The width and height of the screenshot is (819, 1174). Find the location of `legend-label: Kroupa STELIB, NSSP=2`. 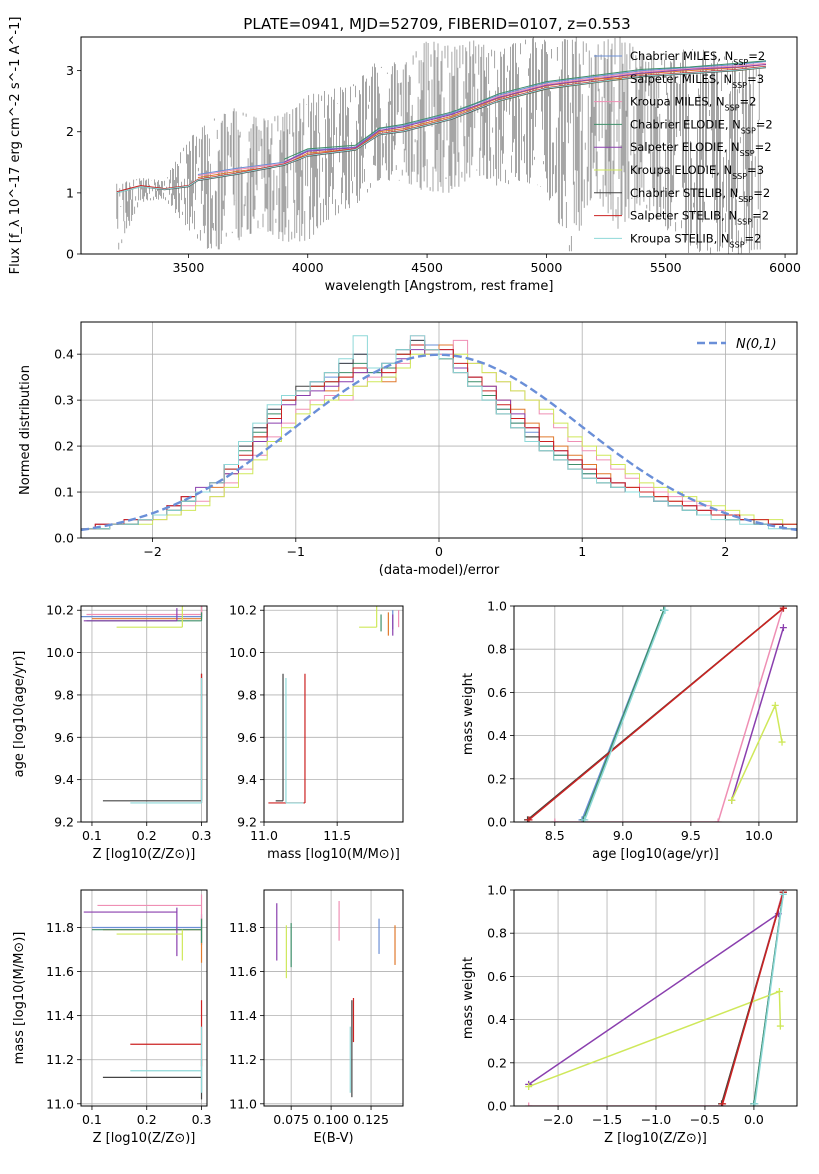

legend-label: Kroupa STELIB, NSSP=2 is located at coordinates (695, 240).